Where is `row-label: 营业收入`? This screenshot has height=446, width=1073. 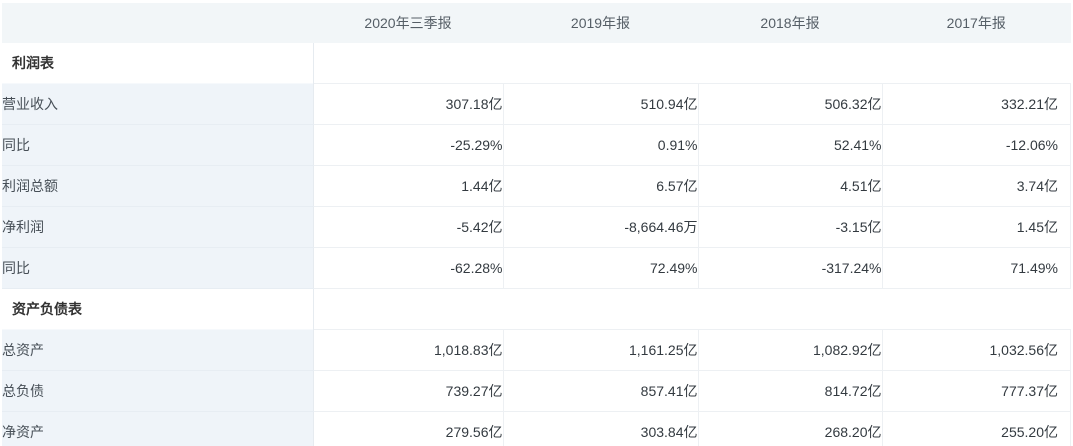
row-label: 营业收入 is located at coordinates (158, 104).